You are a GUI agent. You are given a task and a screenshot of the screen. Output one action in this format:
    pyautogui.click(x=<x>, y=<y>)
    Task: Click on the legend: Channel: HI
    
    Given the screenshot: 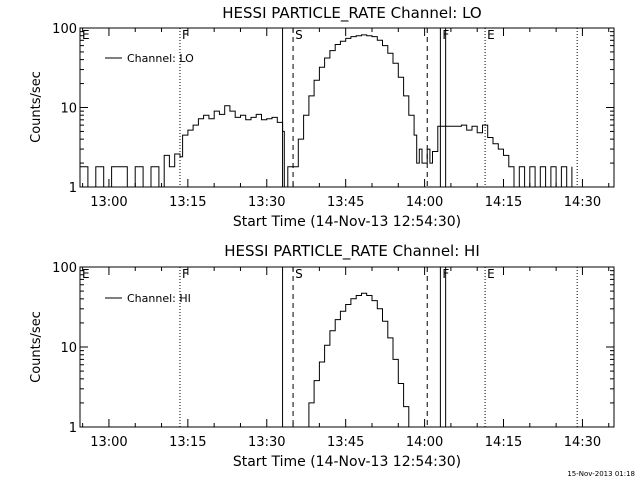 What is the action you would take?
    pyautogui.click(x=148, y=298)
    